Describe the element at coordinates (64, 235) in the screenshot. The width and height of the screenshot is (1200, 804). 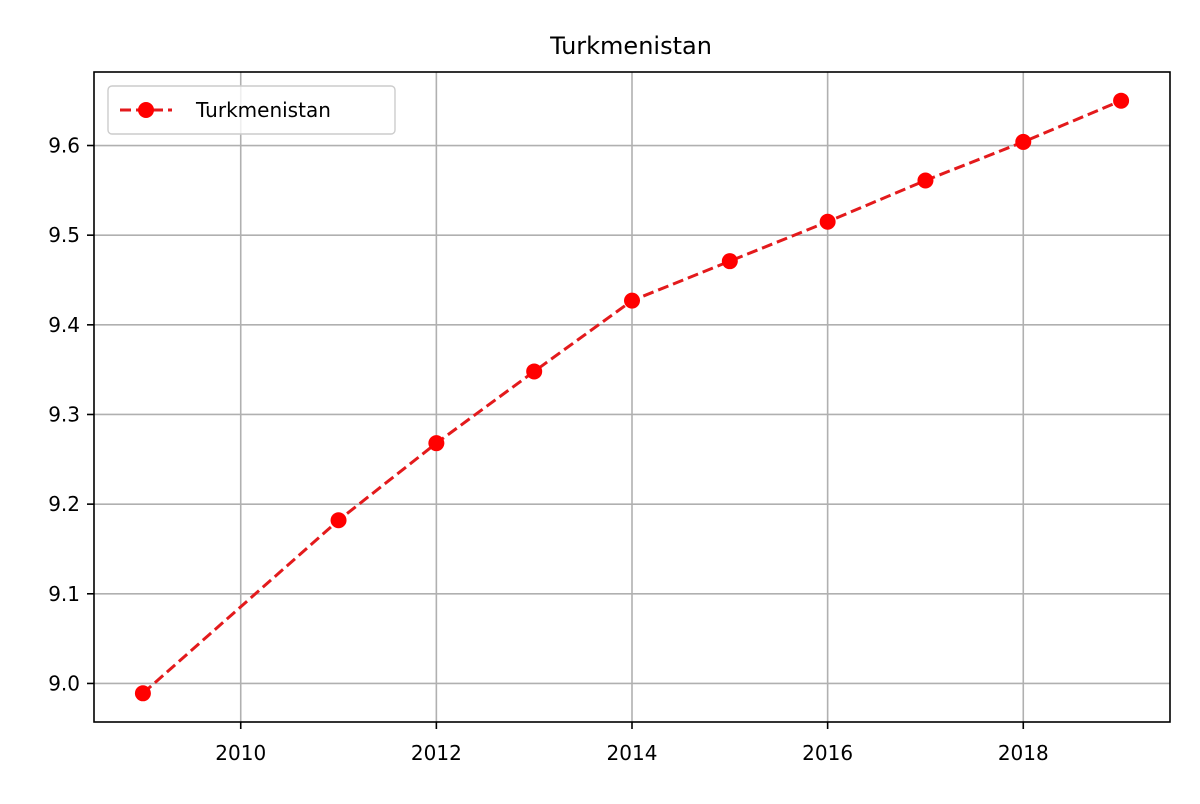
I see `y-tick-label: 9.5` at that location.